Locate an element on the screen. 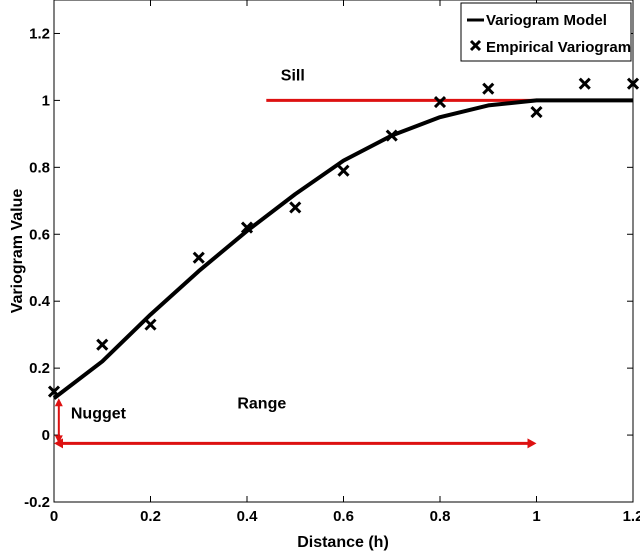  y-tick-label: 1.2 is located at coordinates (39, 33).